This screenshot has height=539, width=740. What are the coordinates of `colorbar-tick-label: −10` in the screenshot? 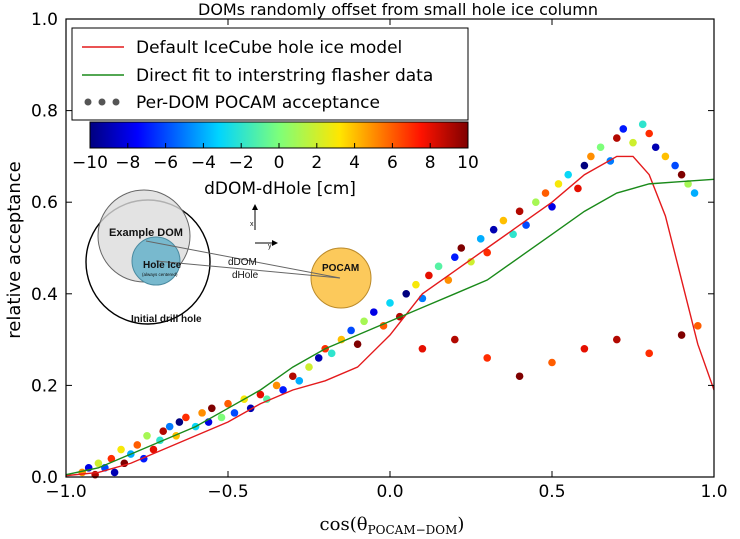 It's located at (90, 163).